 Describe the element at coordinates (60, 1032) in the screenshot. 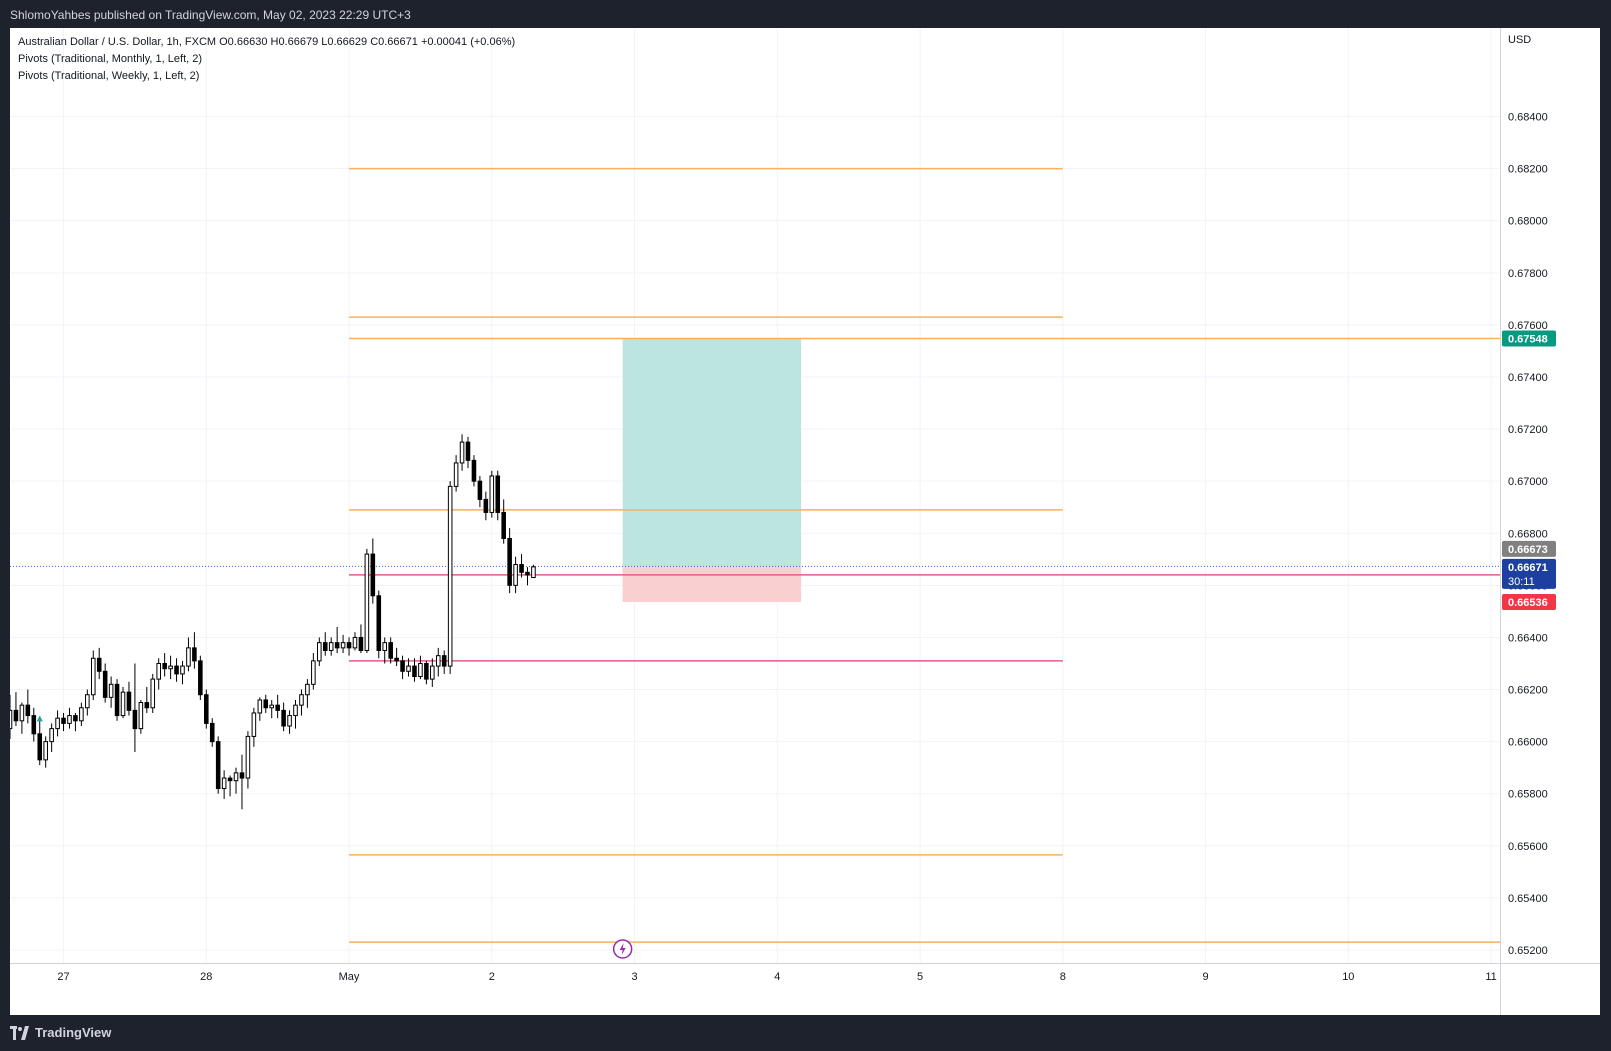

I see `tradingview-logo: TradingView` at that location.